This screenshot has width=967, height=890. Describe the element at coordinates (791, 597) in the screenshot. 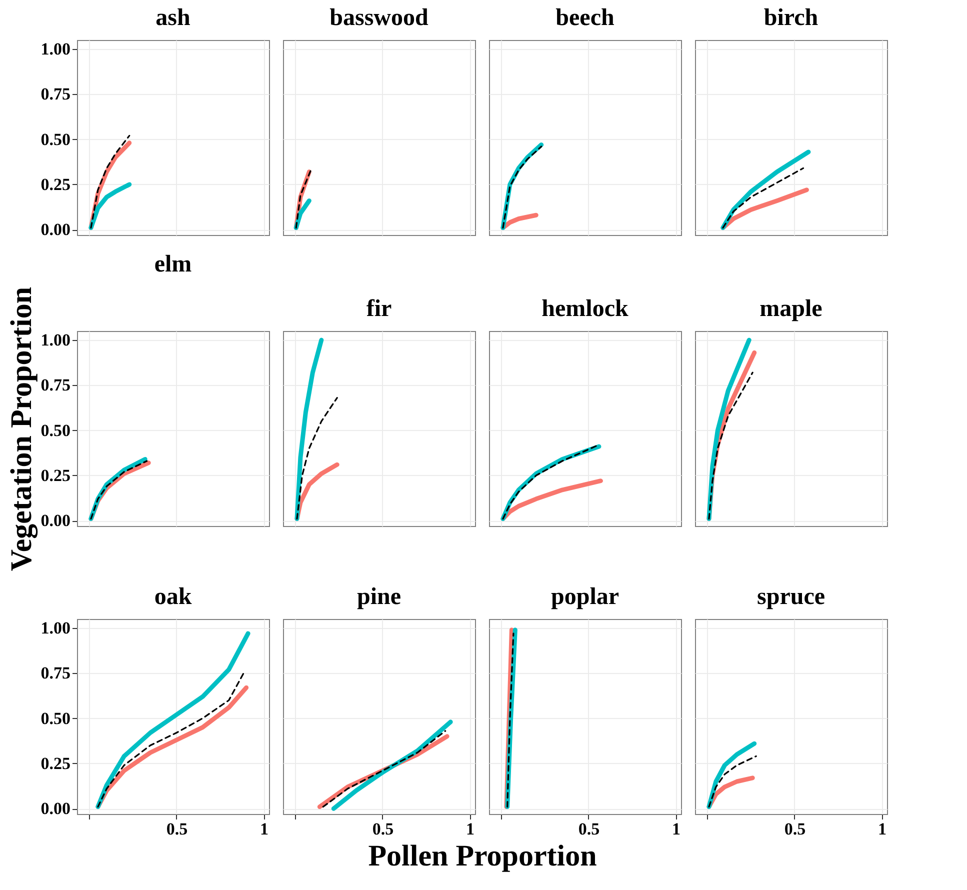

I see `chart-title: spruce` at that location.